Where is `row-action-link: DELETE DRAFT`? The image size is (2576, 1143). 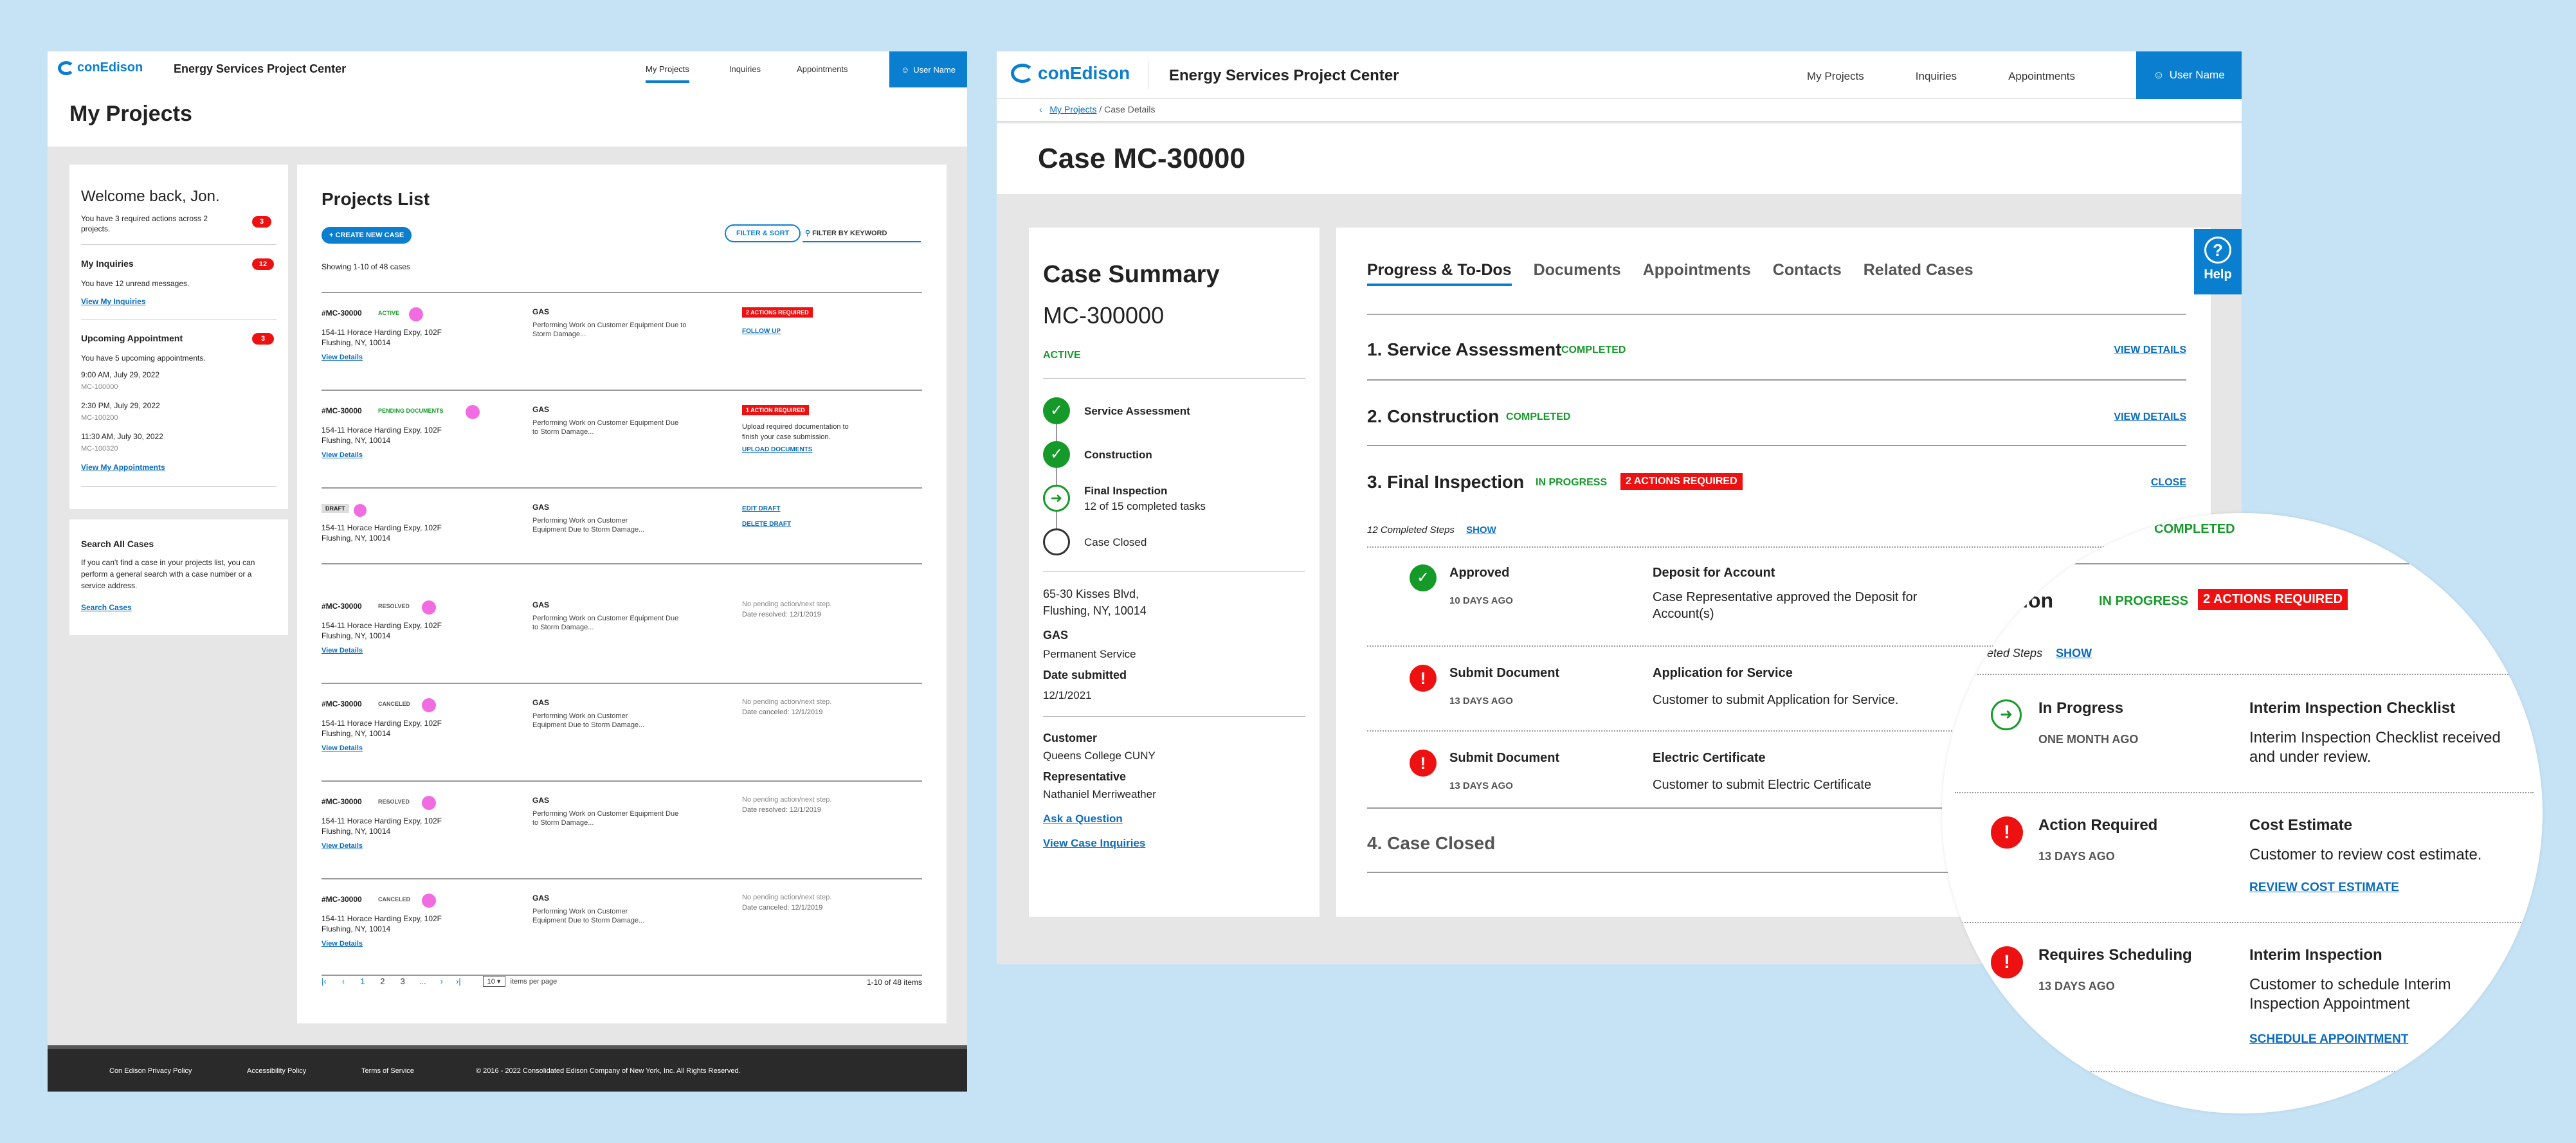 row-action-link: DELETE DRAFT is located at coordinates (767, 524).